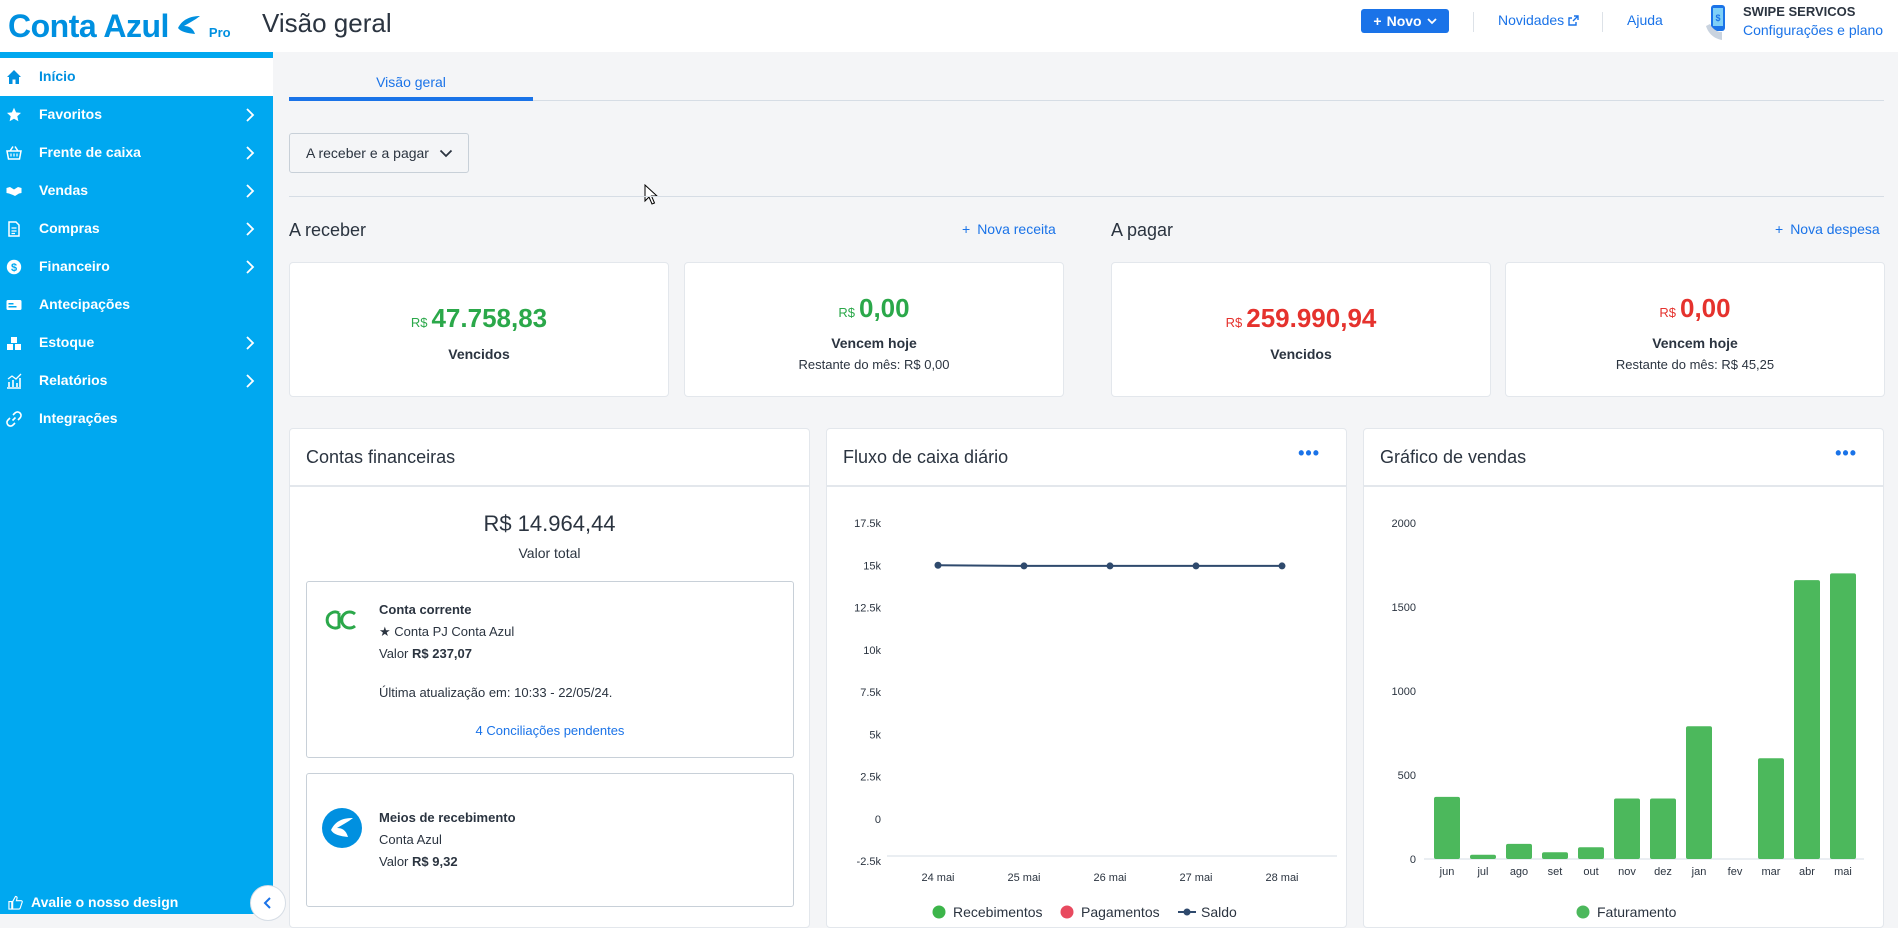  I want to click on news-link-label: Novidades, so click(1531, 20).